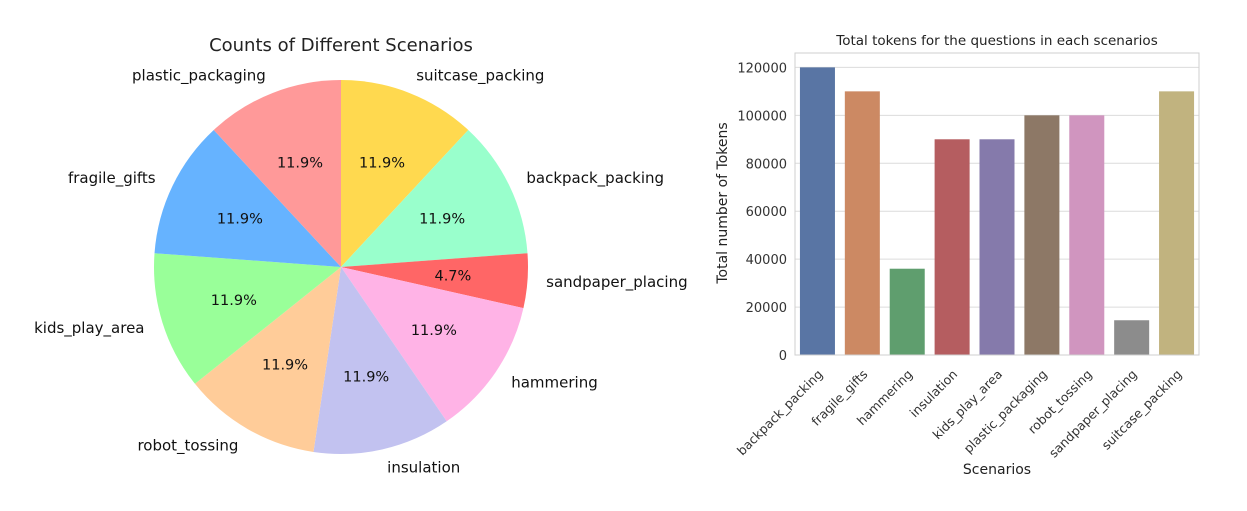  What do you see at coordinates (366, 377) in the screenshot?
I see `pie-value-label-insulation: 11.9%` at bounding box center [366, 377].